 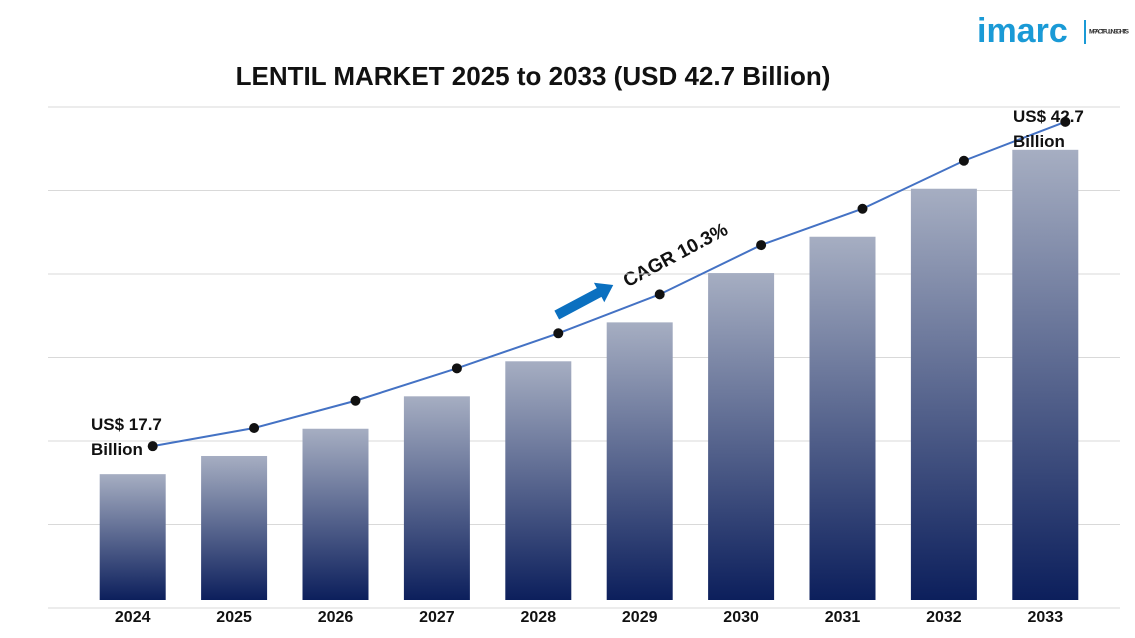 What do you see at coordinates (539, 617) in the screenshot?
I see `x-tick-label: 2028` at bounding box center [539, 617].